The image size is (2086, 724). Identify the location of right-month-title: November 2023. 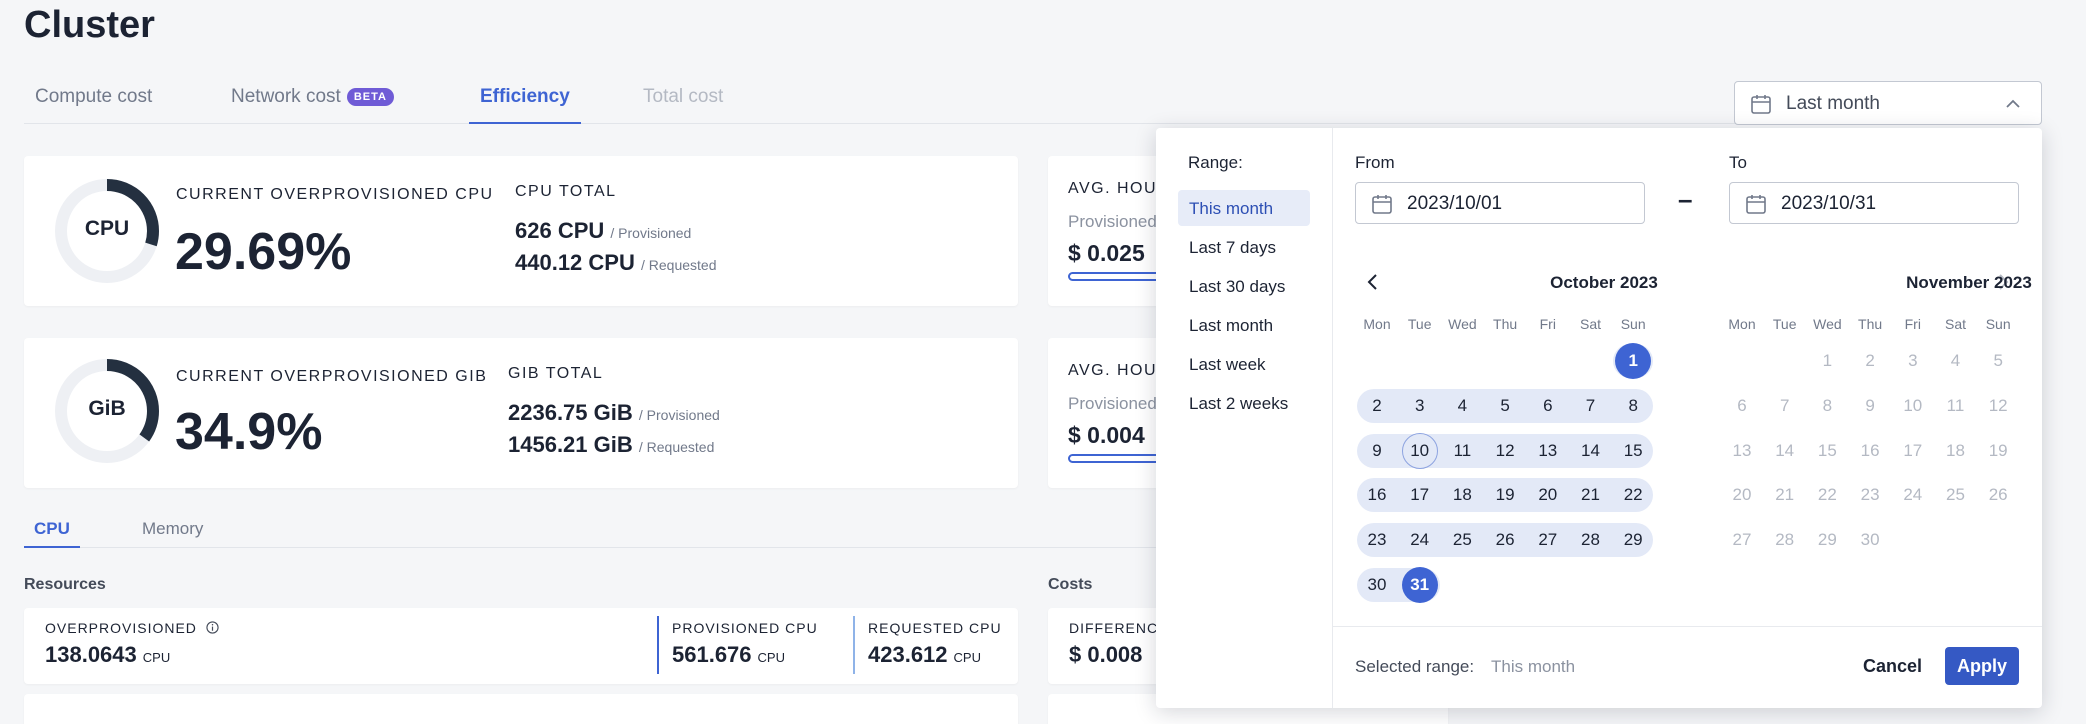
(1969, 282).